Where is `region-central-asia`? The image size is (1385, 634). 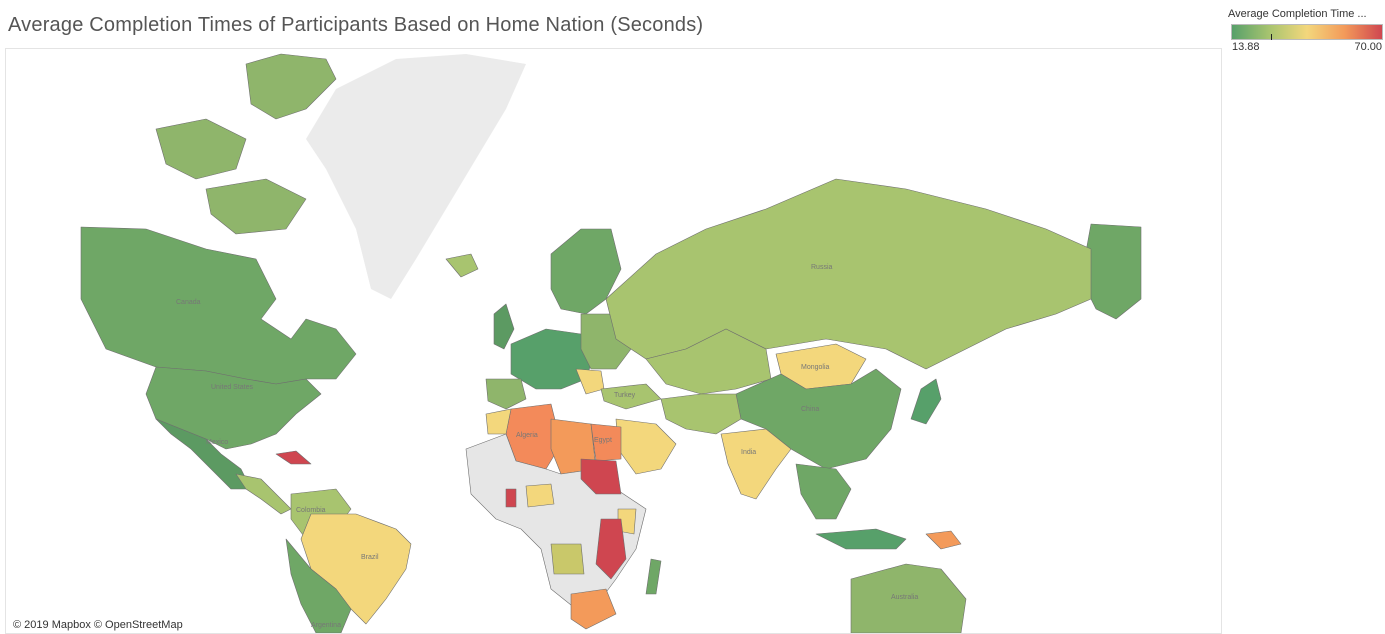 region-central-asia is located at coordinates (701, 414).